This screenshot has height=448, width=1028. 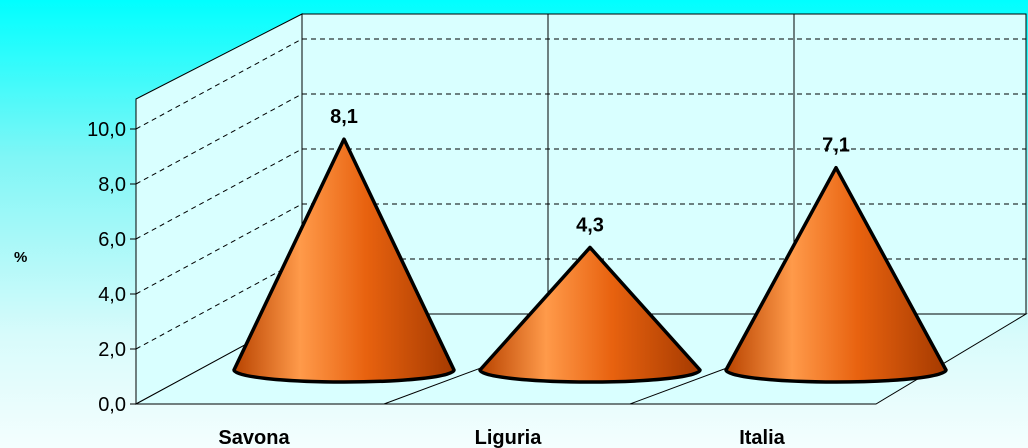 I want to click on y-axis-ticks: 0,0 2,0 4,0 6,0 8,0 10,0, so click(x=112, y=257).